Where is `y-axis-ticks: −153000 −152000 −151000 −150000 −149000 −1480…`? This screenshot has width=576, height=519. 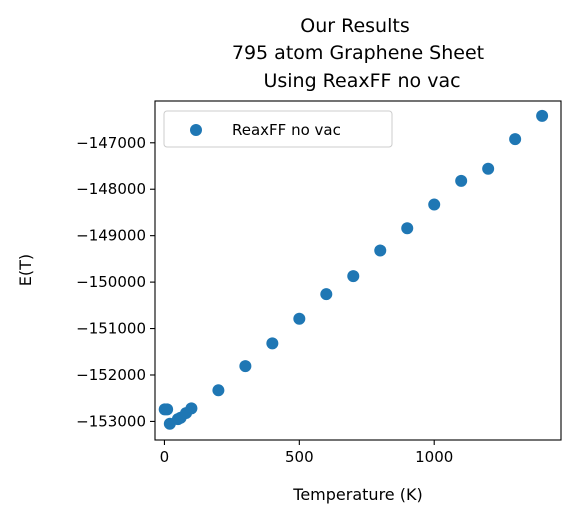
y-axis-ticks: −153000 −152000 −151000 −150000 −149000 −1480… is located at coordinates (115, 282).